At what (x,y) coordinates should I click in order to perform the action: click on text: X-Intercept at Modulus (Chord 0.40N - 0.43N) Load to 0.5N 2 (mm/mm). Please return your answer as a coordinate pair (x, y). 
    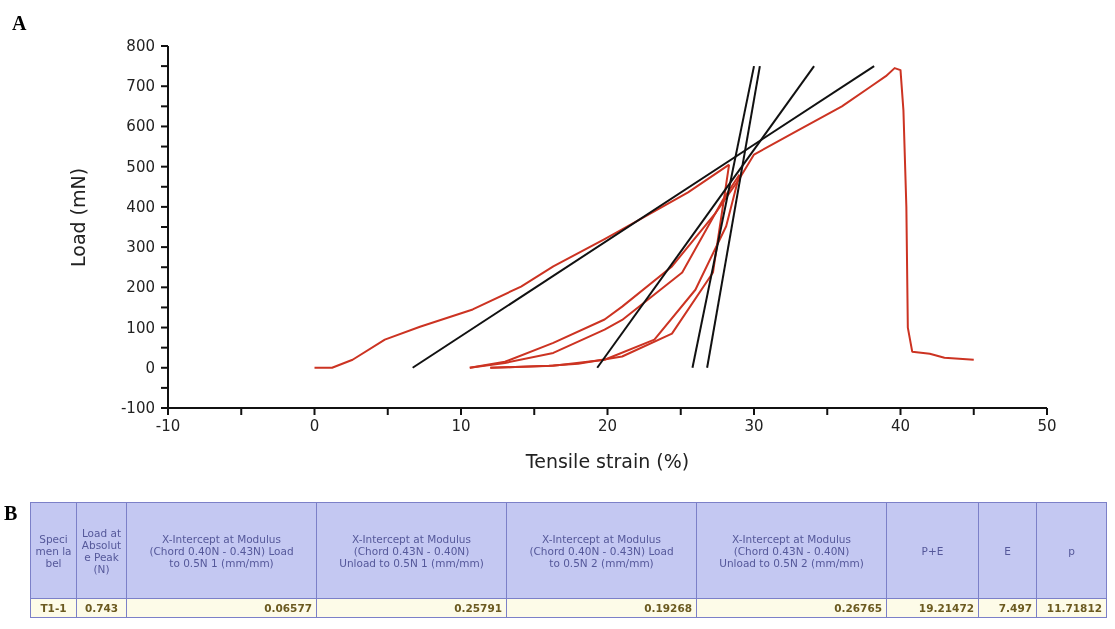
    Looking at the image, I should click on (601, 550).